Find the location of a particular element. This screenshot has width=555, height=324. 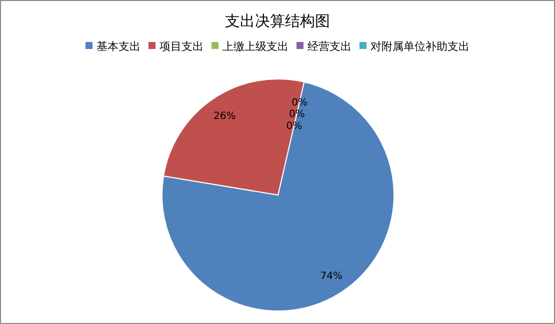

chart-title: 支出决算结构图 is located at coordinates (277, 21).